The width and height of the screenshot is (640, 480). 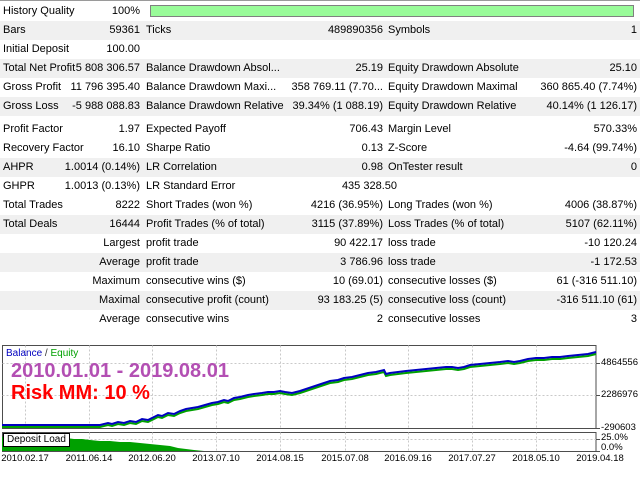 I want to click on deposit-load-label: Deposit Load, so click(x=36, y=440).